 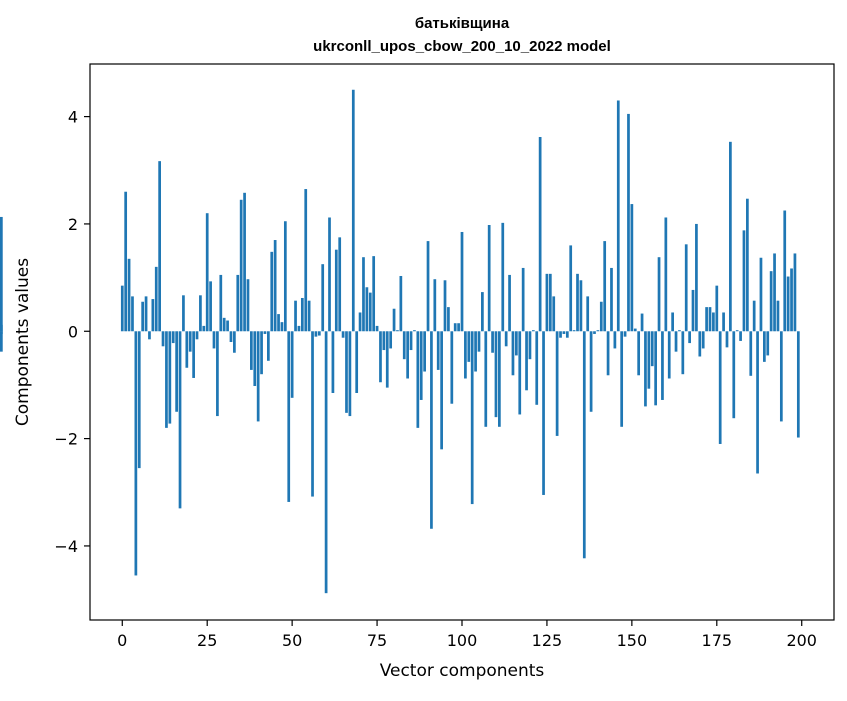 I want to click on x-axis: 0 25 50 75 100 125 150 175 200, so click(x=467, y=635).